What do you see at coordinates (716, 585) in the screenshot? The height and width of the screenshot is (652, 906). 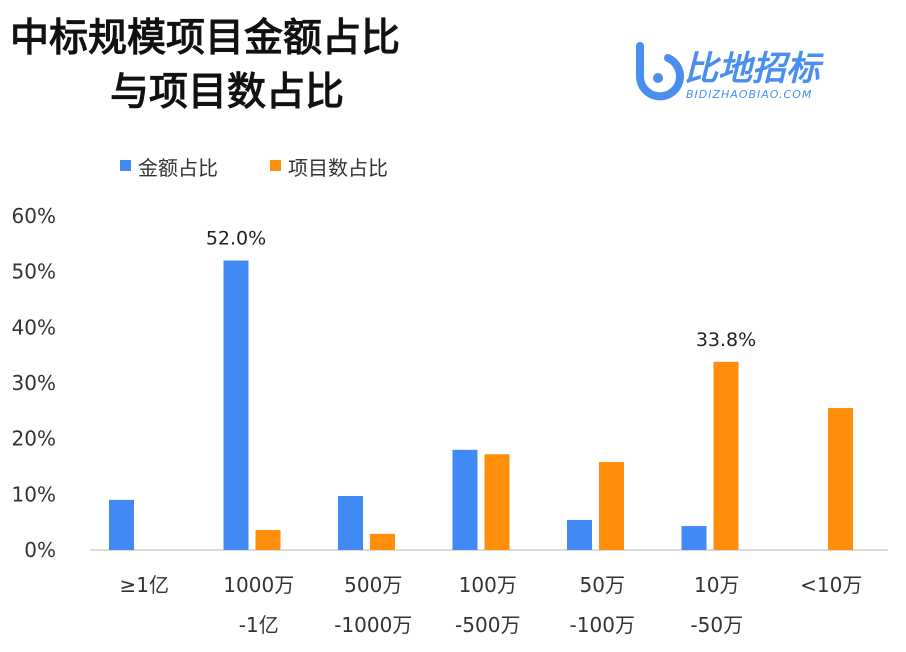 I see `x-category-label: 10万` at bounding box center [716, 585].